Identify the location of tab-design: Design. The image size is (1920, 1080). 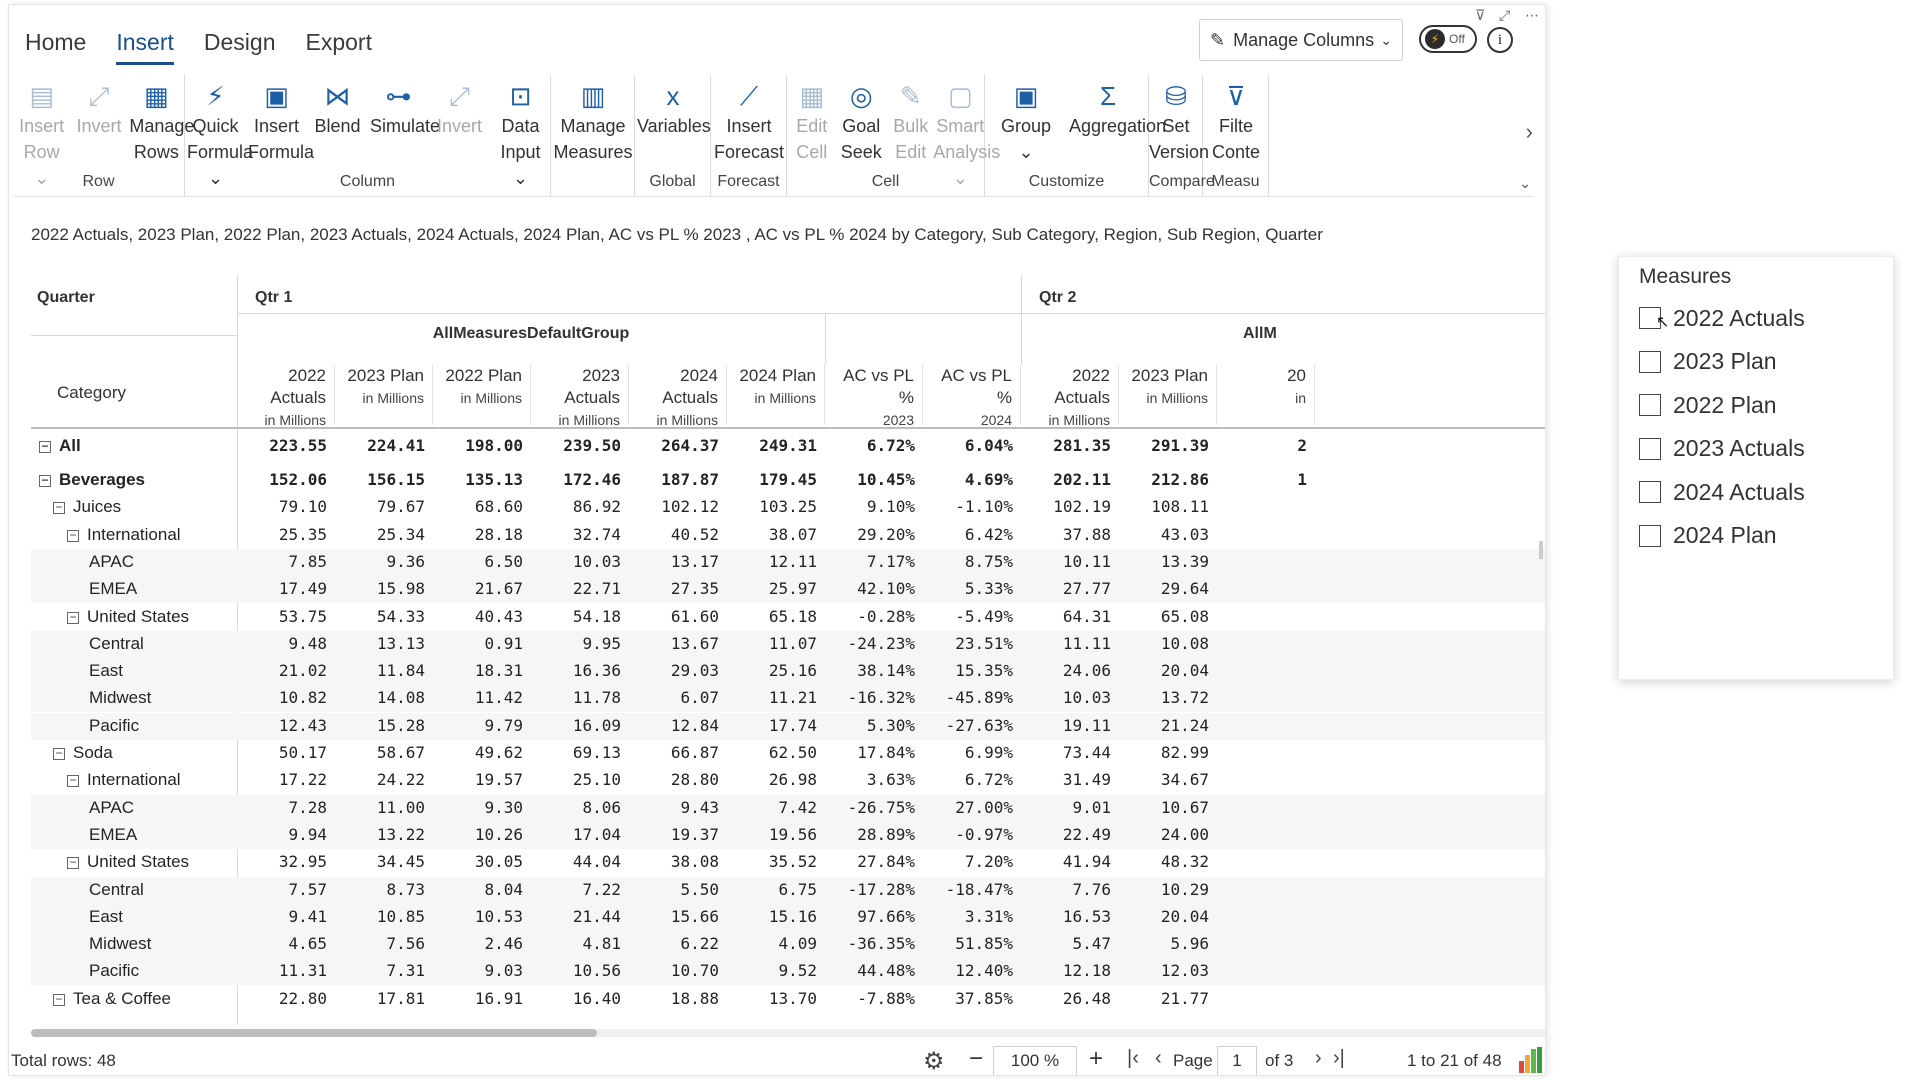
(239, 42).